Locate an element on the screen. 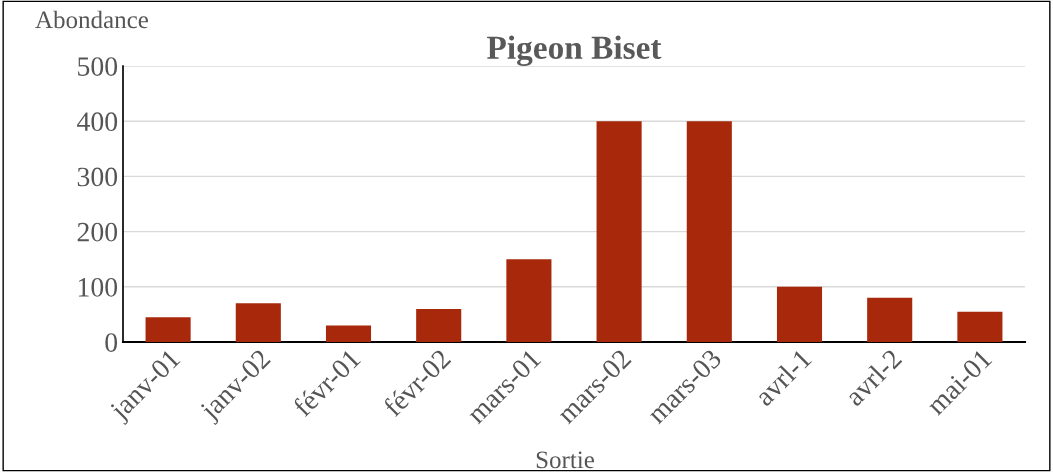  y-tick-label: 100 is located at coordinates (98, 287).